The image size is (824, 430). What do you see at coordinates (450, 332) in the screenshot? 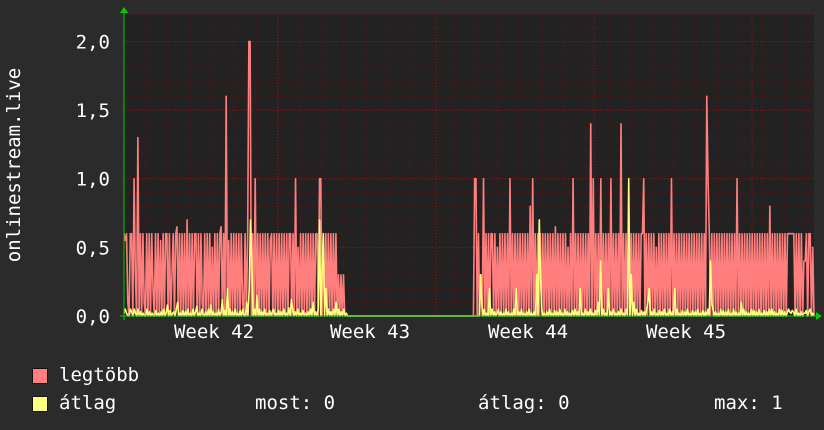
I see `x-tick-labels: Week 42 Week 43 Week 44 Week 45` at bounding box center [450, 332].